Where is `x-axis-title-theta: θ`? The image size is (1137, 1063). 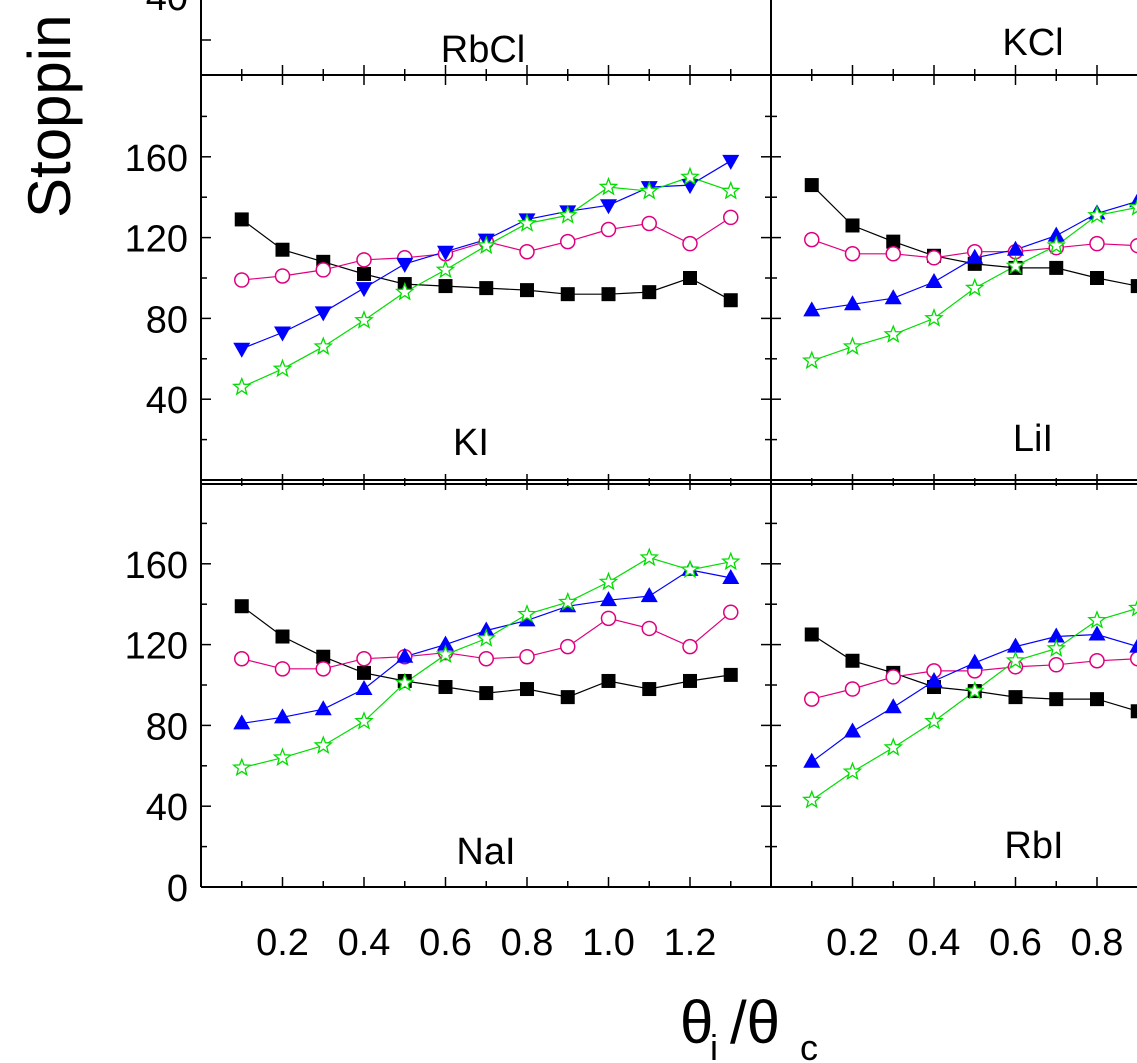
x-axis-title-theta: θ is located at coordinates (696, 1022).